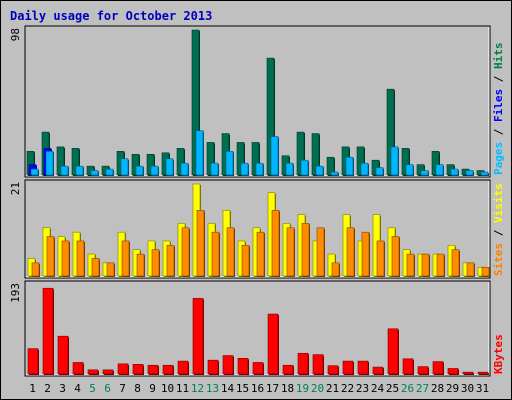 This screenshot has width=512, height=400. I want to click on x-tick-label-29: 29, so click(452, 388).